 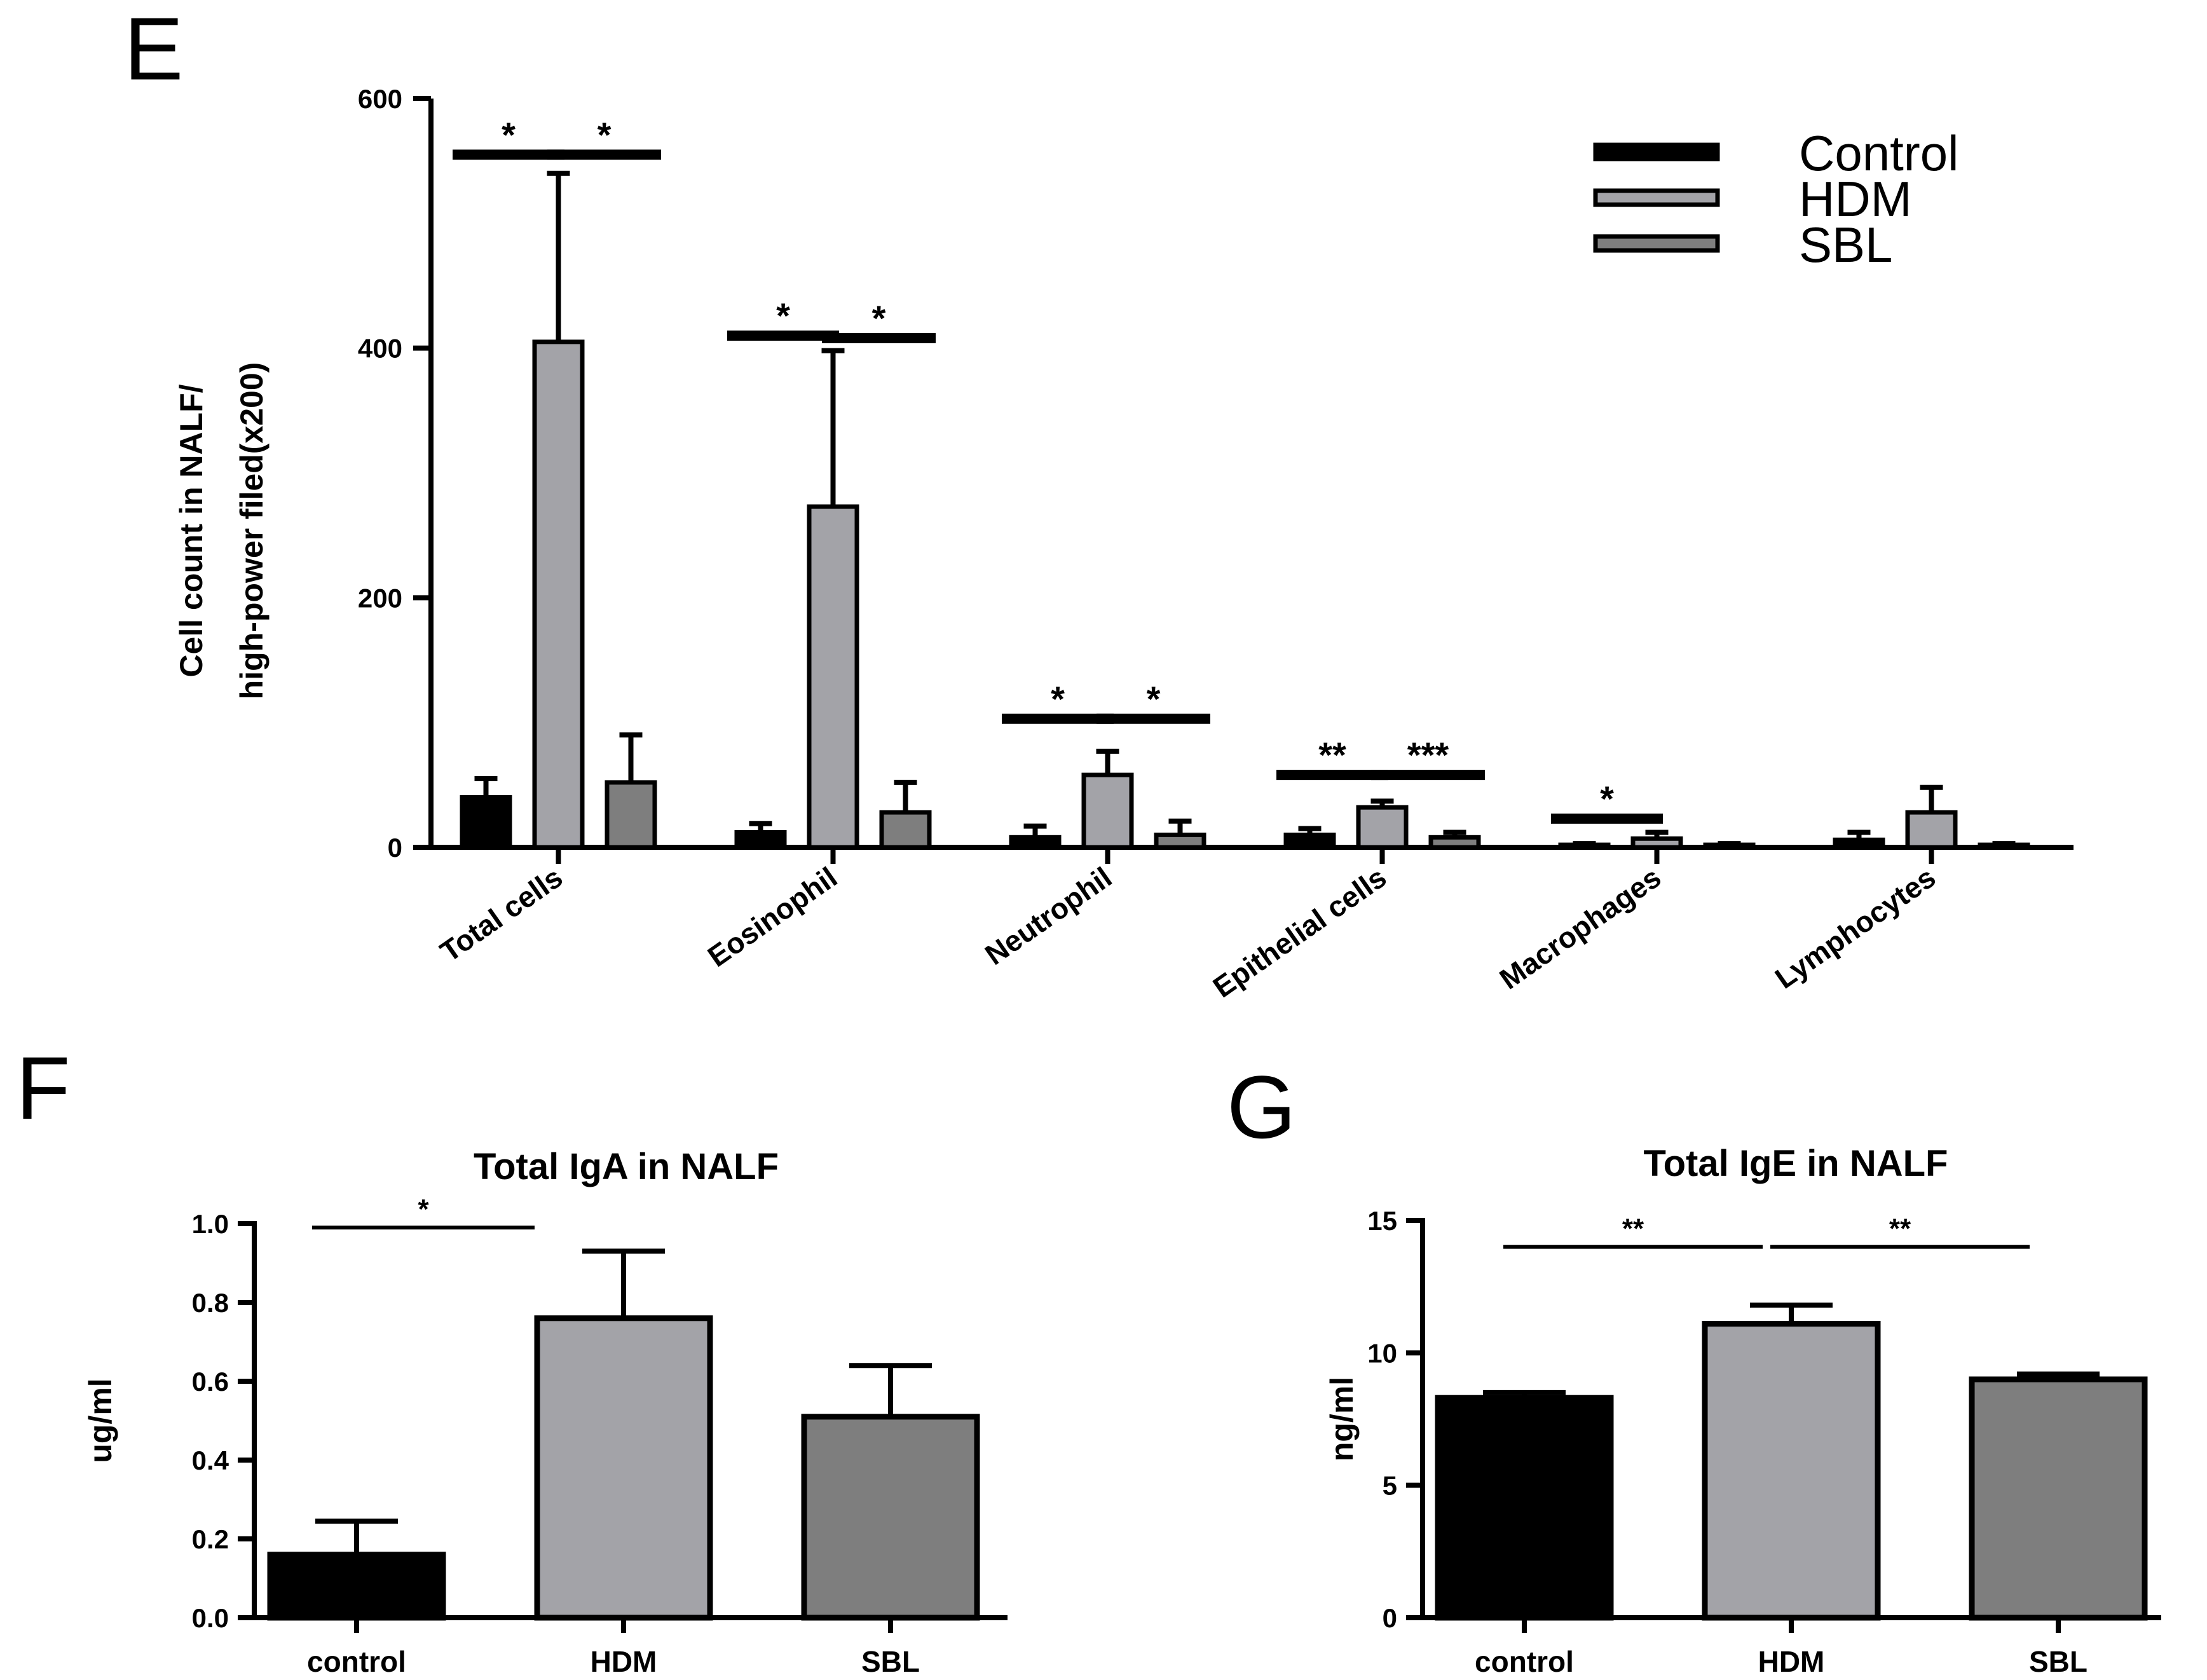 I want to click on bar-sbl-epithelial-cells, so click(x=1455, y=842).